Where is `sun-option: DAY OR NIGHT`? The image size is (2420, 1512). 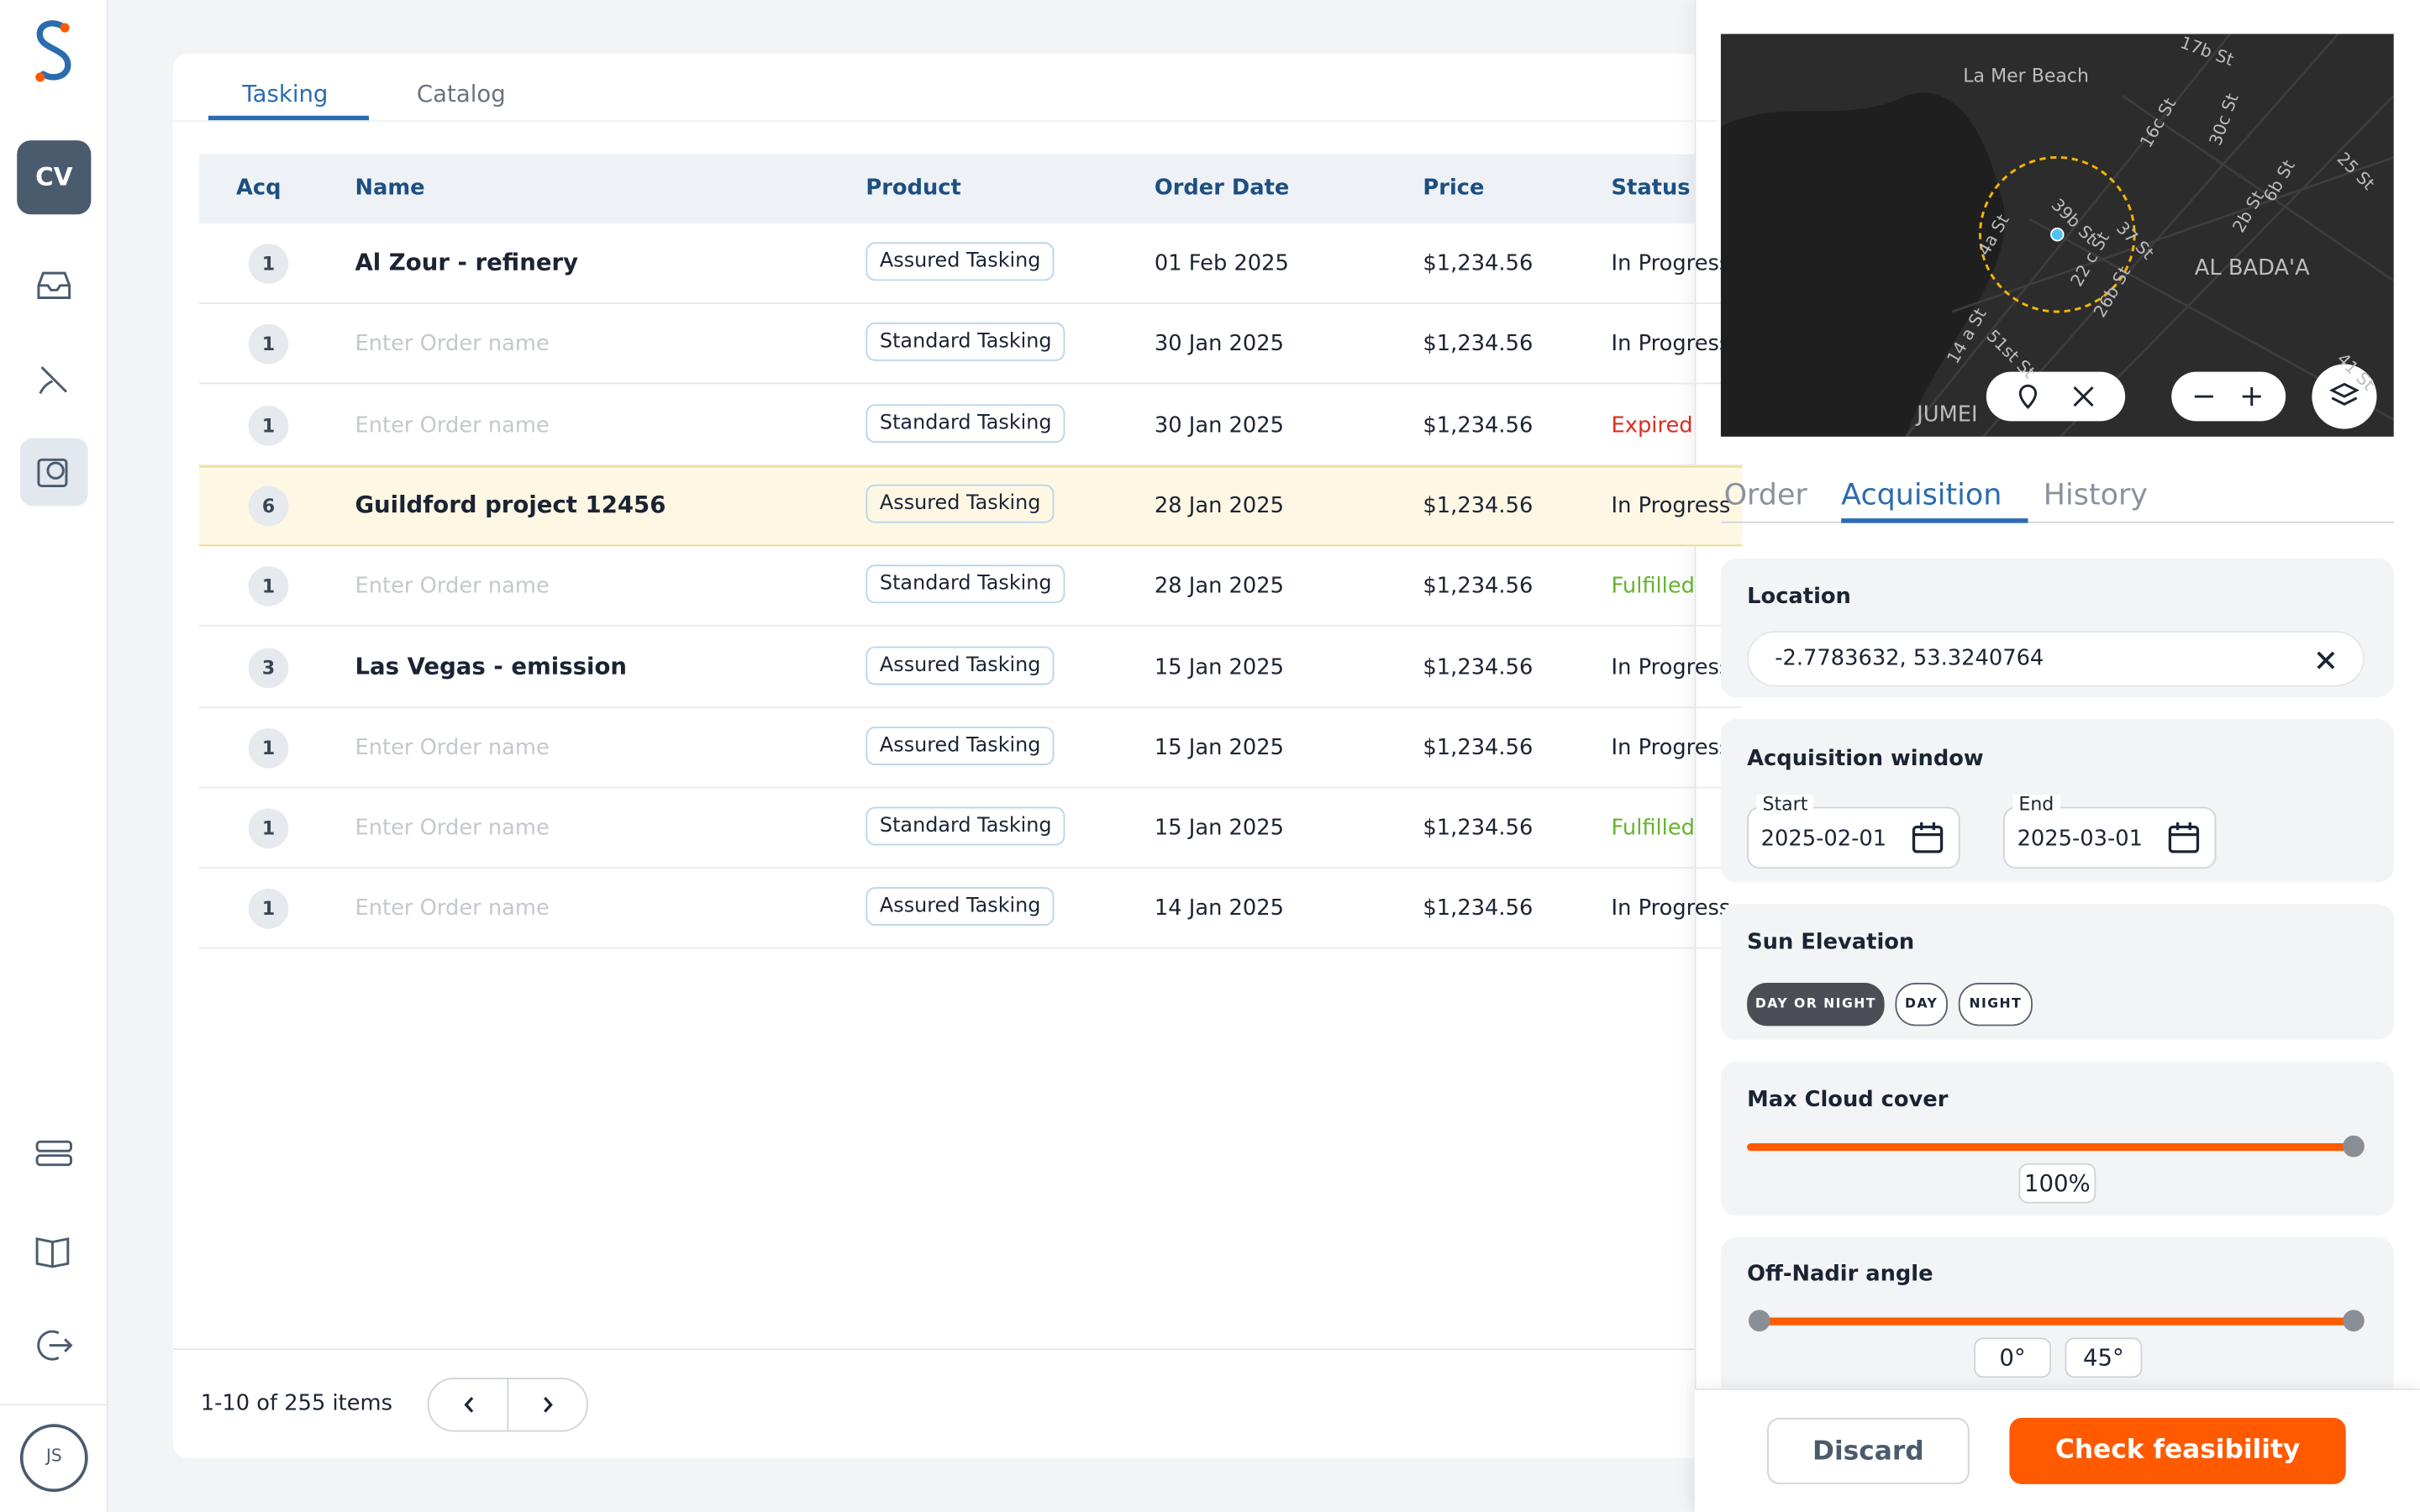 sun-option: DAY OR NIGHT is located at coordinates (1816, 1004).